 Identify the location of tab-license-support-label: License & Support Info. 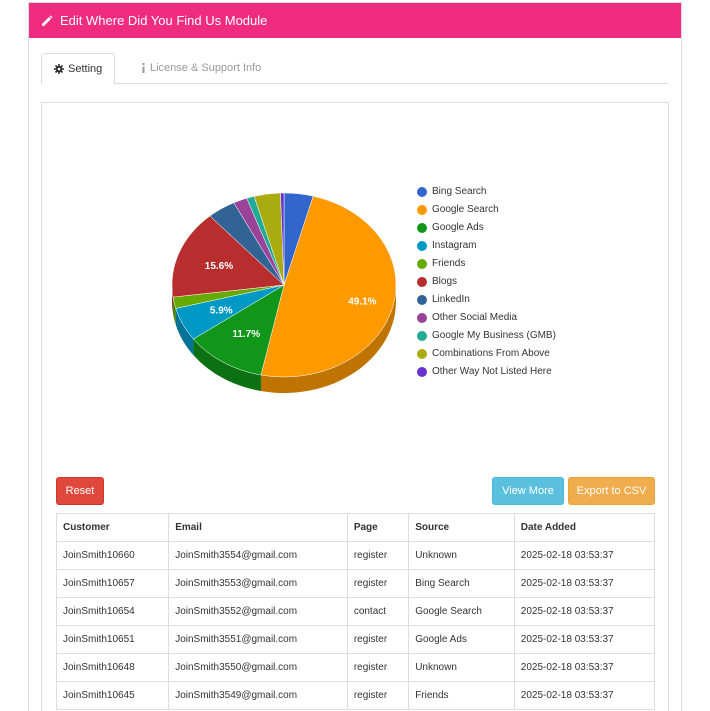
(206, 68).